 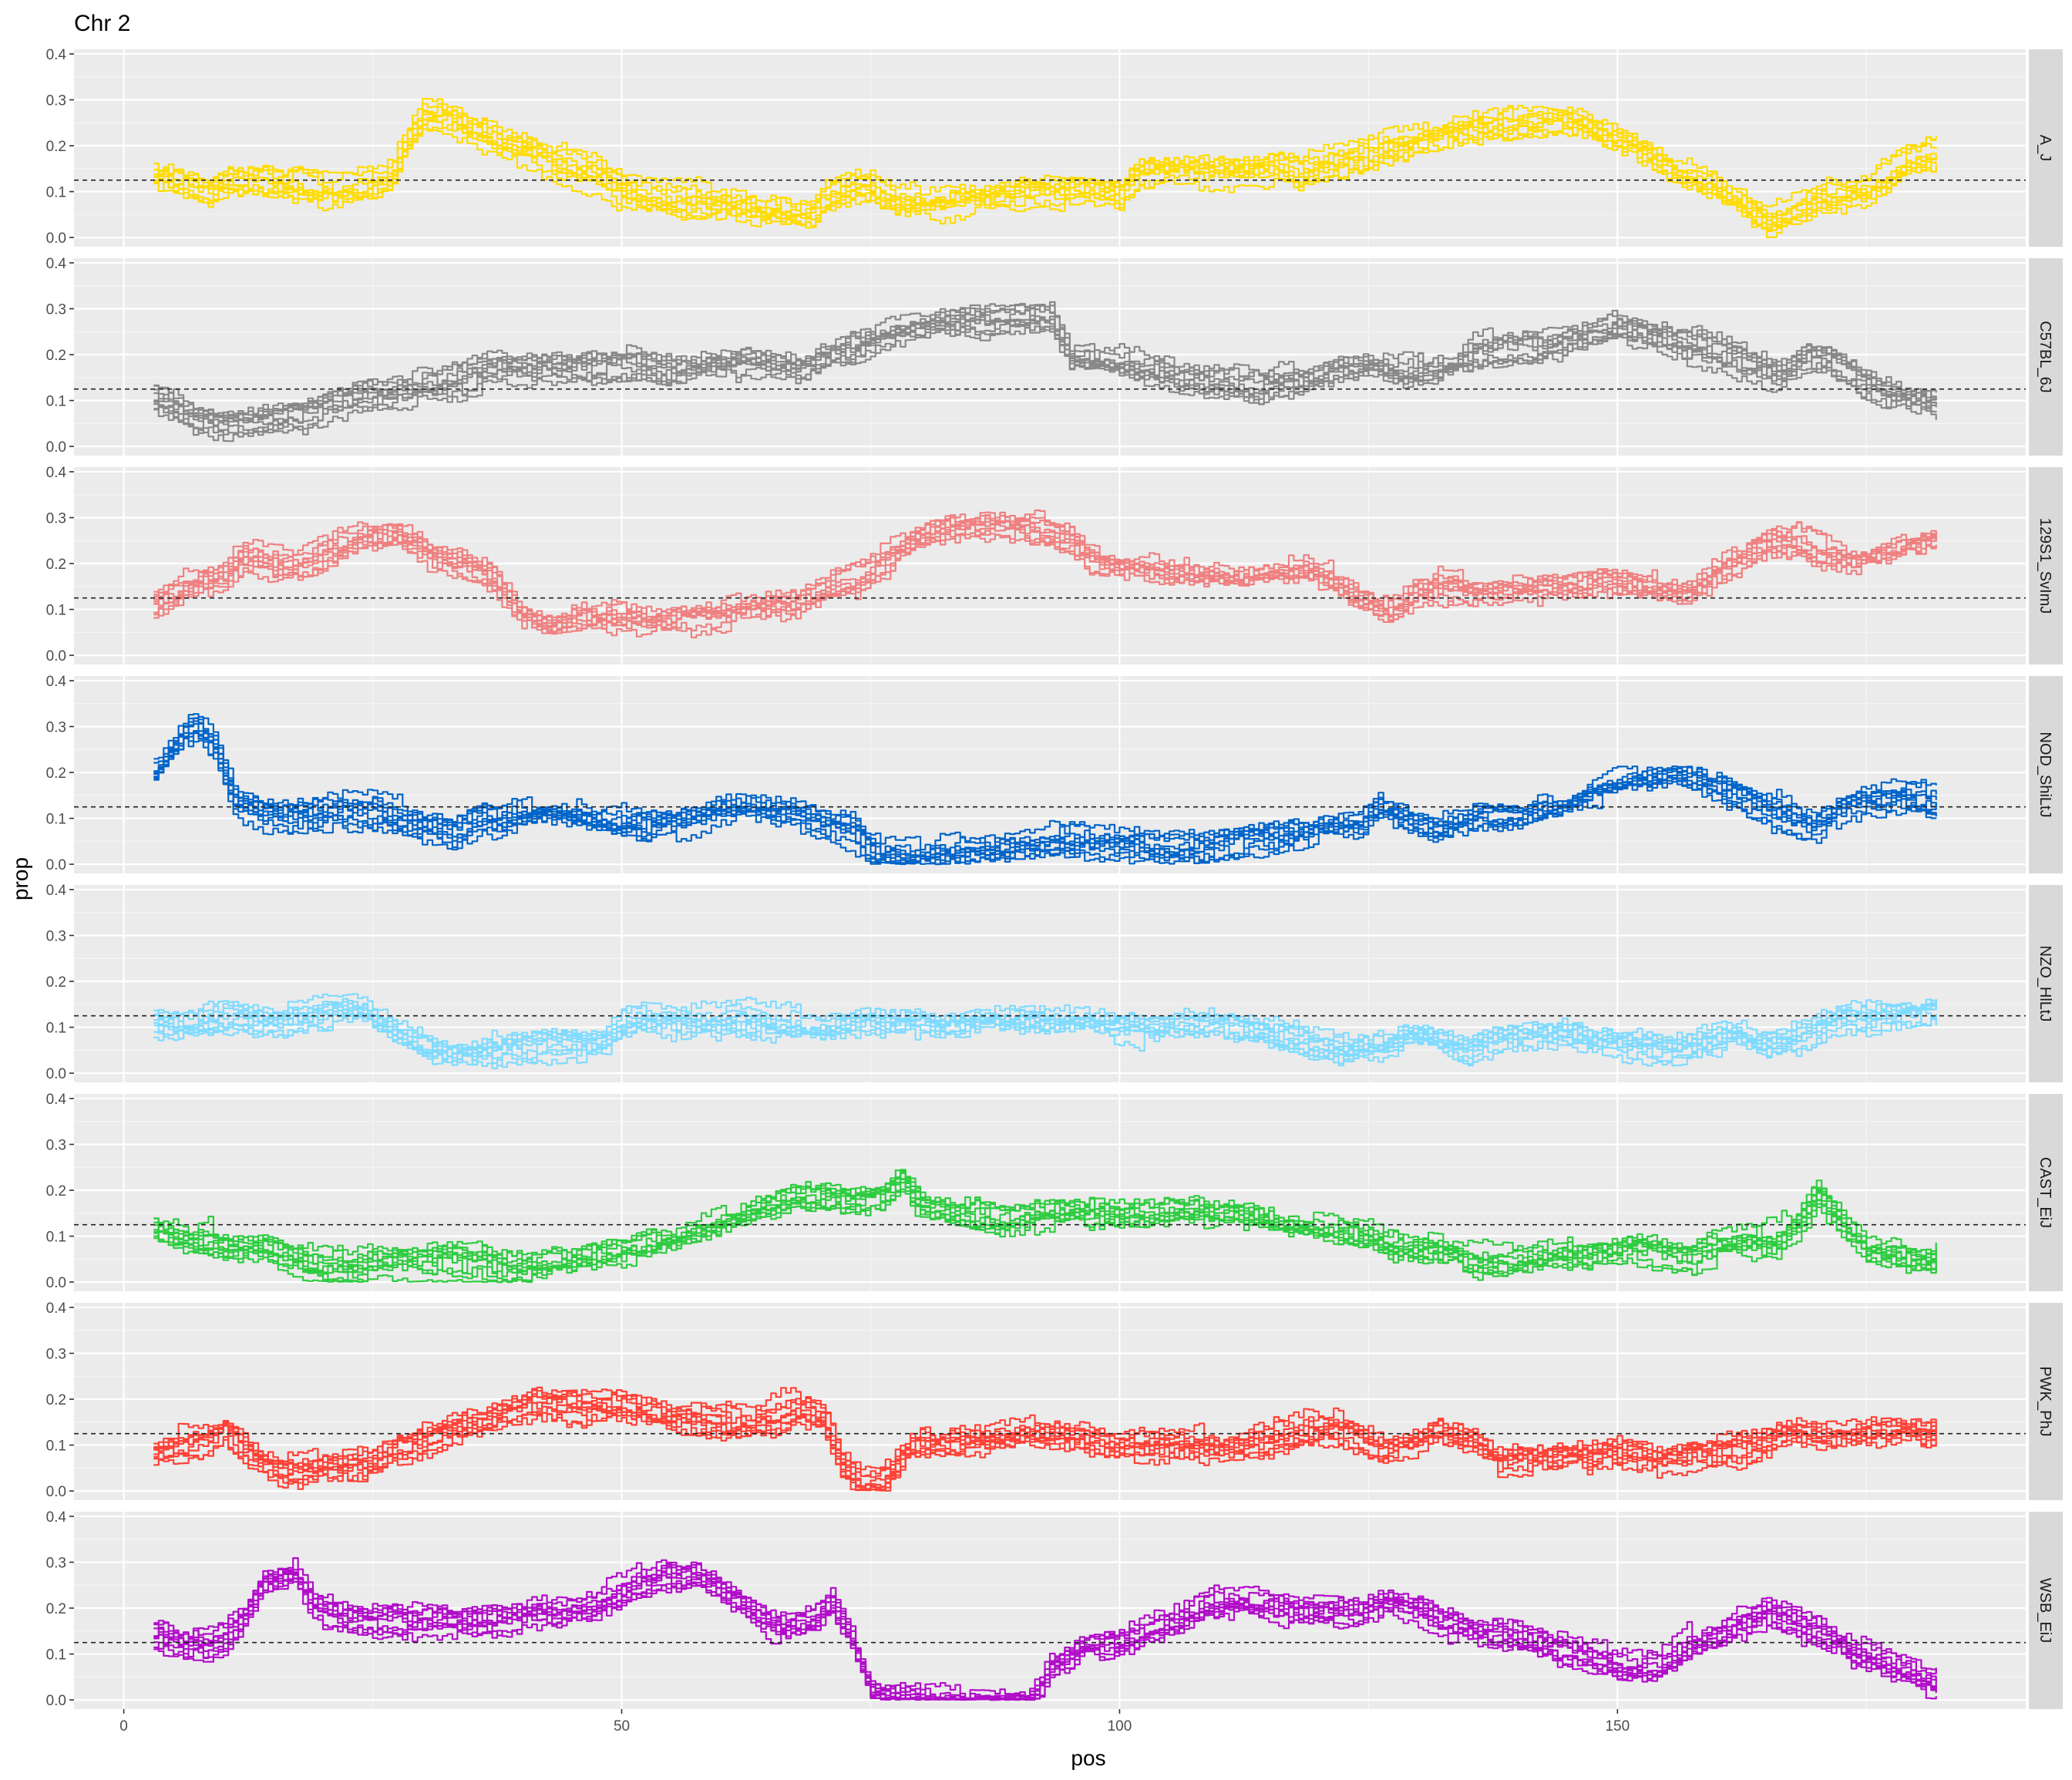 I want to click on panel-NZO_HlLtJ: 0.0 0.1 0.2 0.3 0.4 NZO_HlLtJ, so click(x=1054, y=982).